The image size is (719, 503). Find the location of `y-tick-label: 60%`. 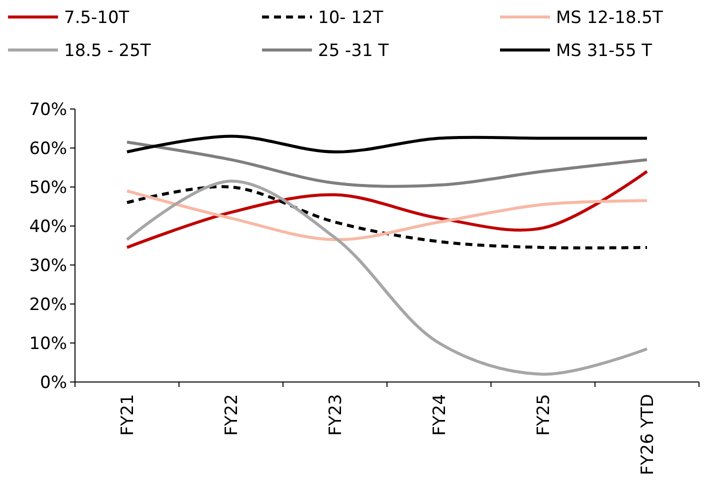

y-tick-label: 60% is located at coordinates (48, 148).